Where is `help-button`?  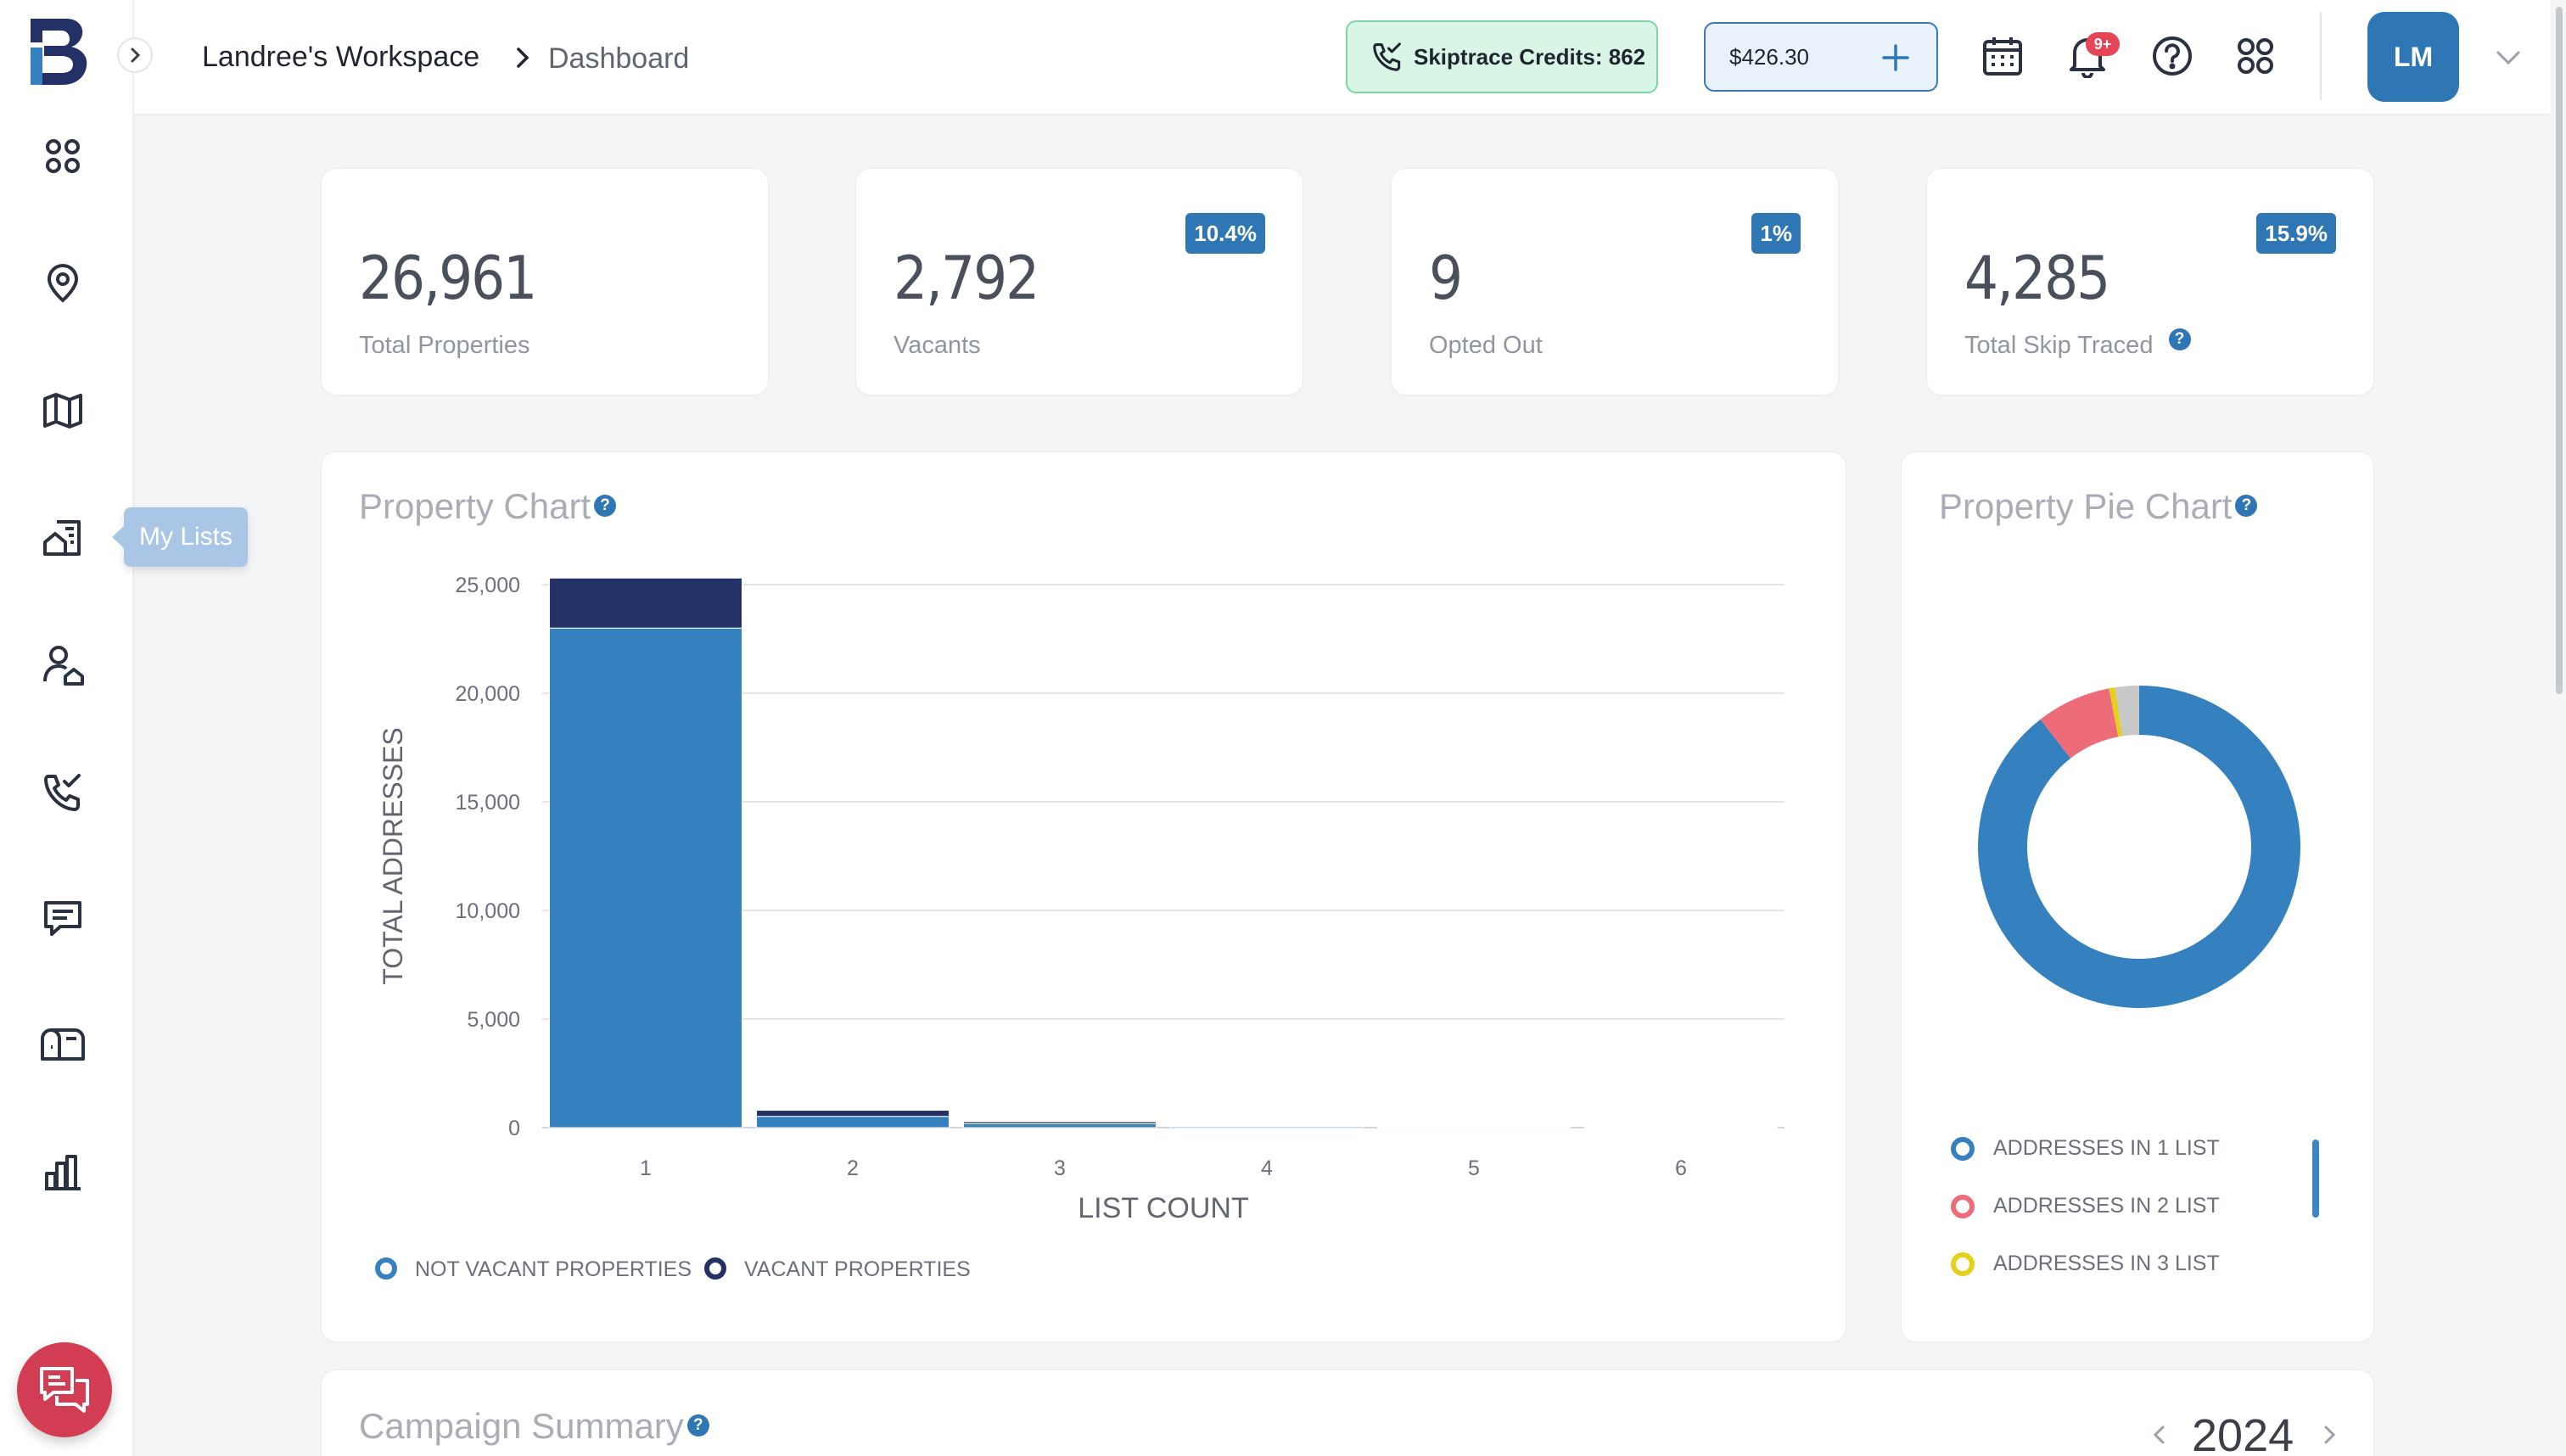
help-button is located at coordinates (2172, 56).